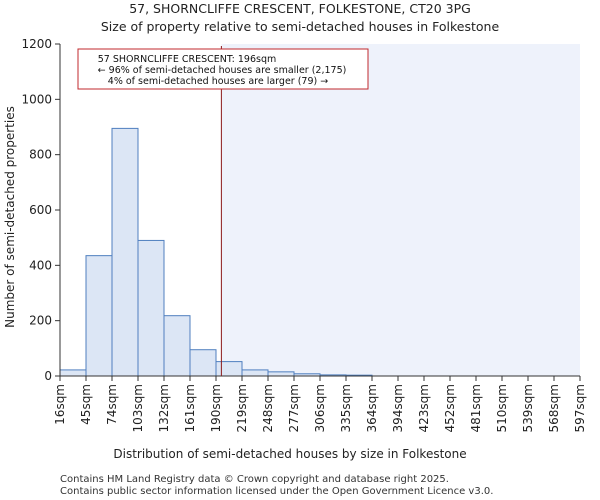 The height and width of the screenshot is (500, 600). I want to click on y-tick-label: 400, so click(40, 265).